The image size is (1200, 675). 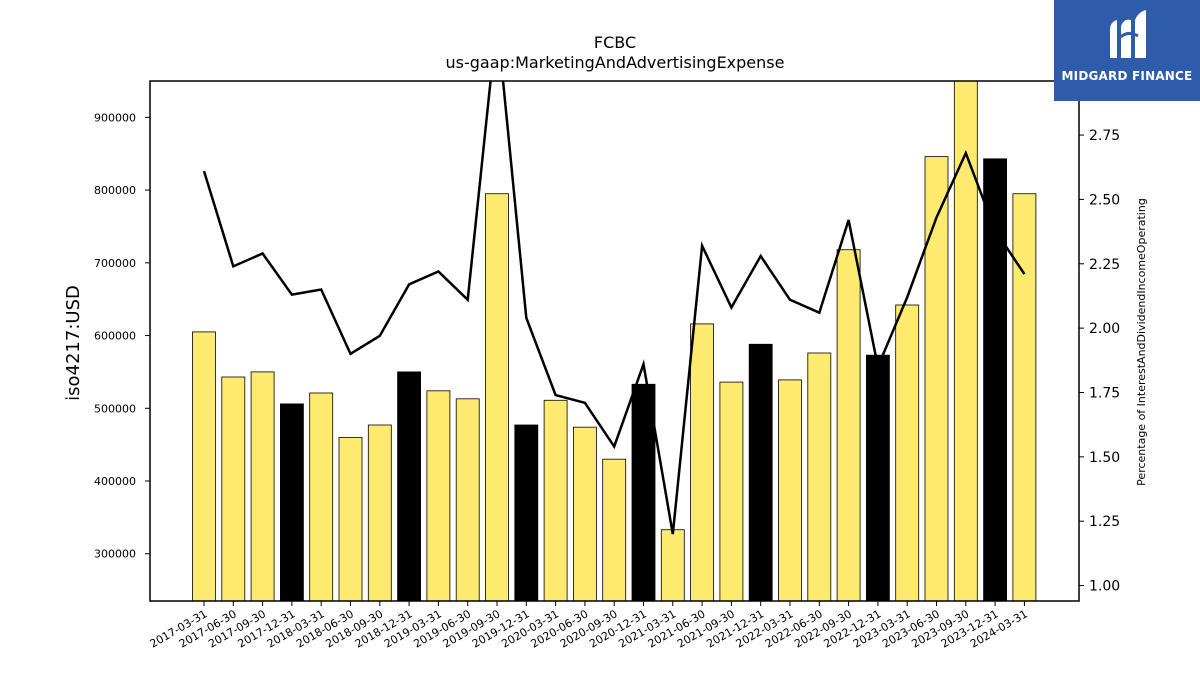 I want to click on brand-name: MIDGARD FINANCE, so click(x=1127, y=76).